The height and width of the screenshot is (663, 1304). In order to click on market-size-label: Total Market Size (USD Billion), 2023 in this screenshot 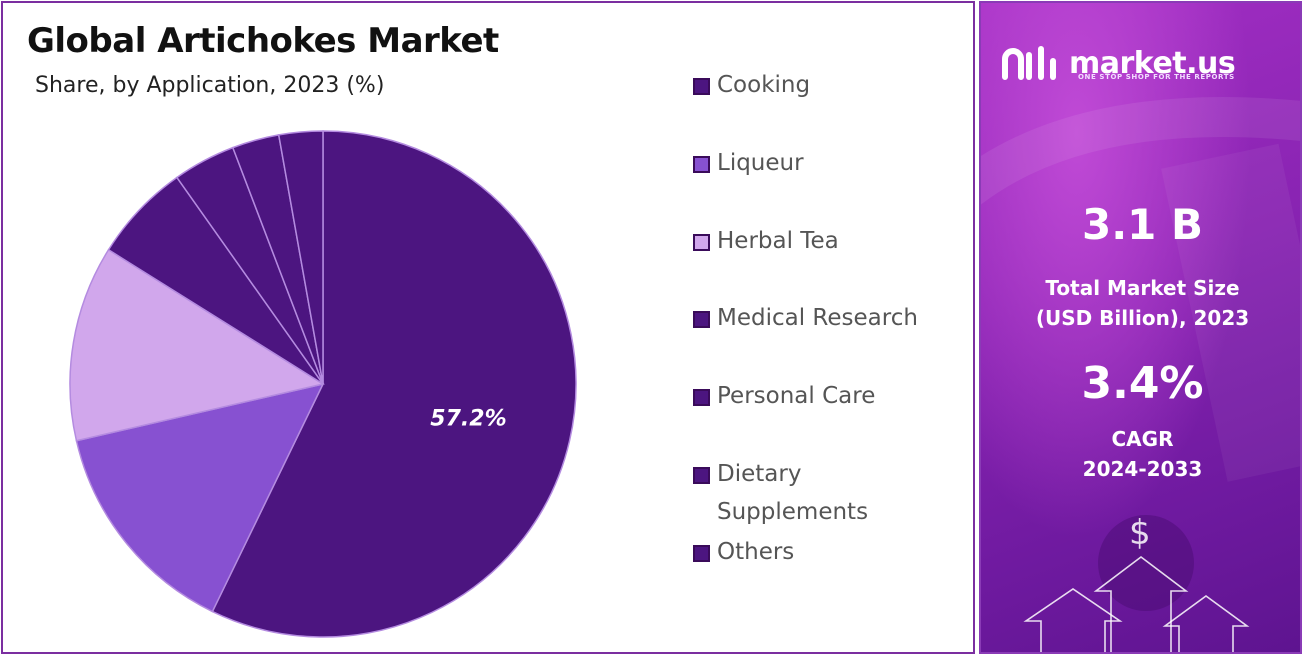, I will do `click(1140, 303)`.